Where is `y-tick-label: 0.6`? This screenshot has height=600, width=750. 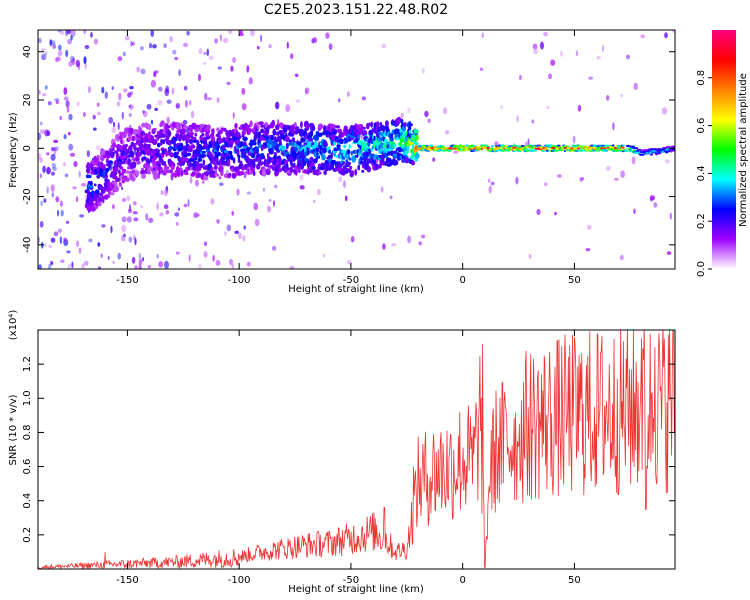
y-tick-label: 0.6 is located at coordinates (27, 467).